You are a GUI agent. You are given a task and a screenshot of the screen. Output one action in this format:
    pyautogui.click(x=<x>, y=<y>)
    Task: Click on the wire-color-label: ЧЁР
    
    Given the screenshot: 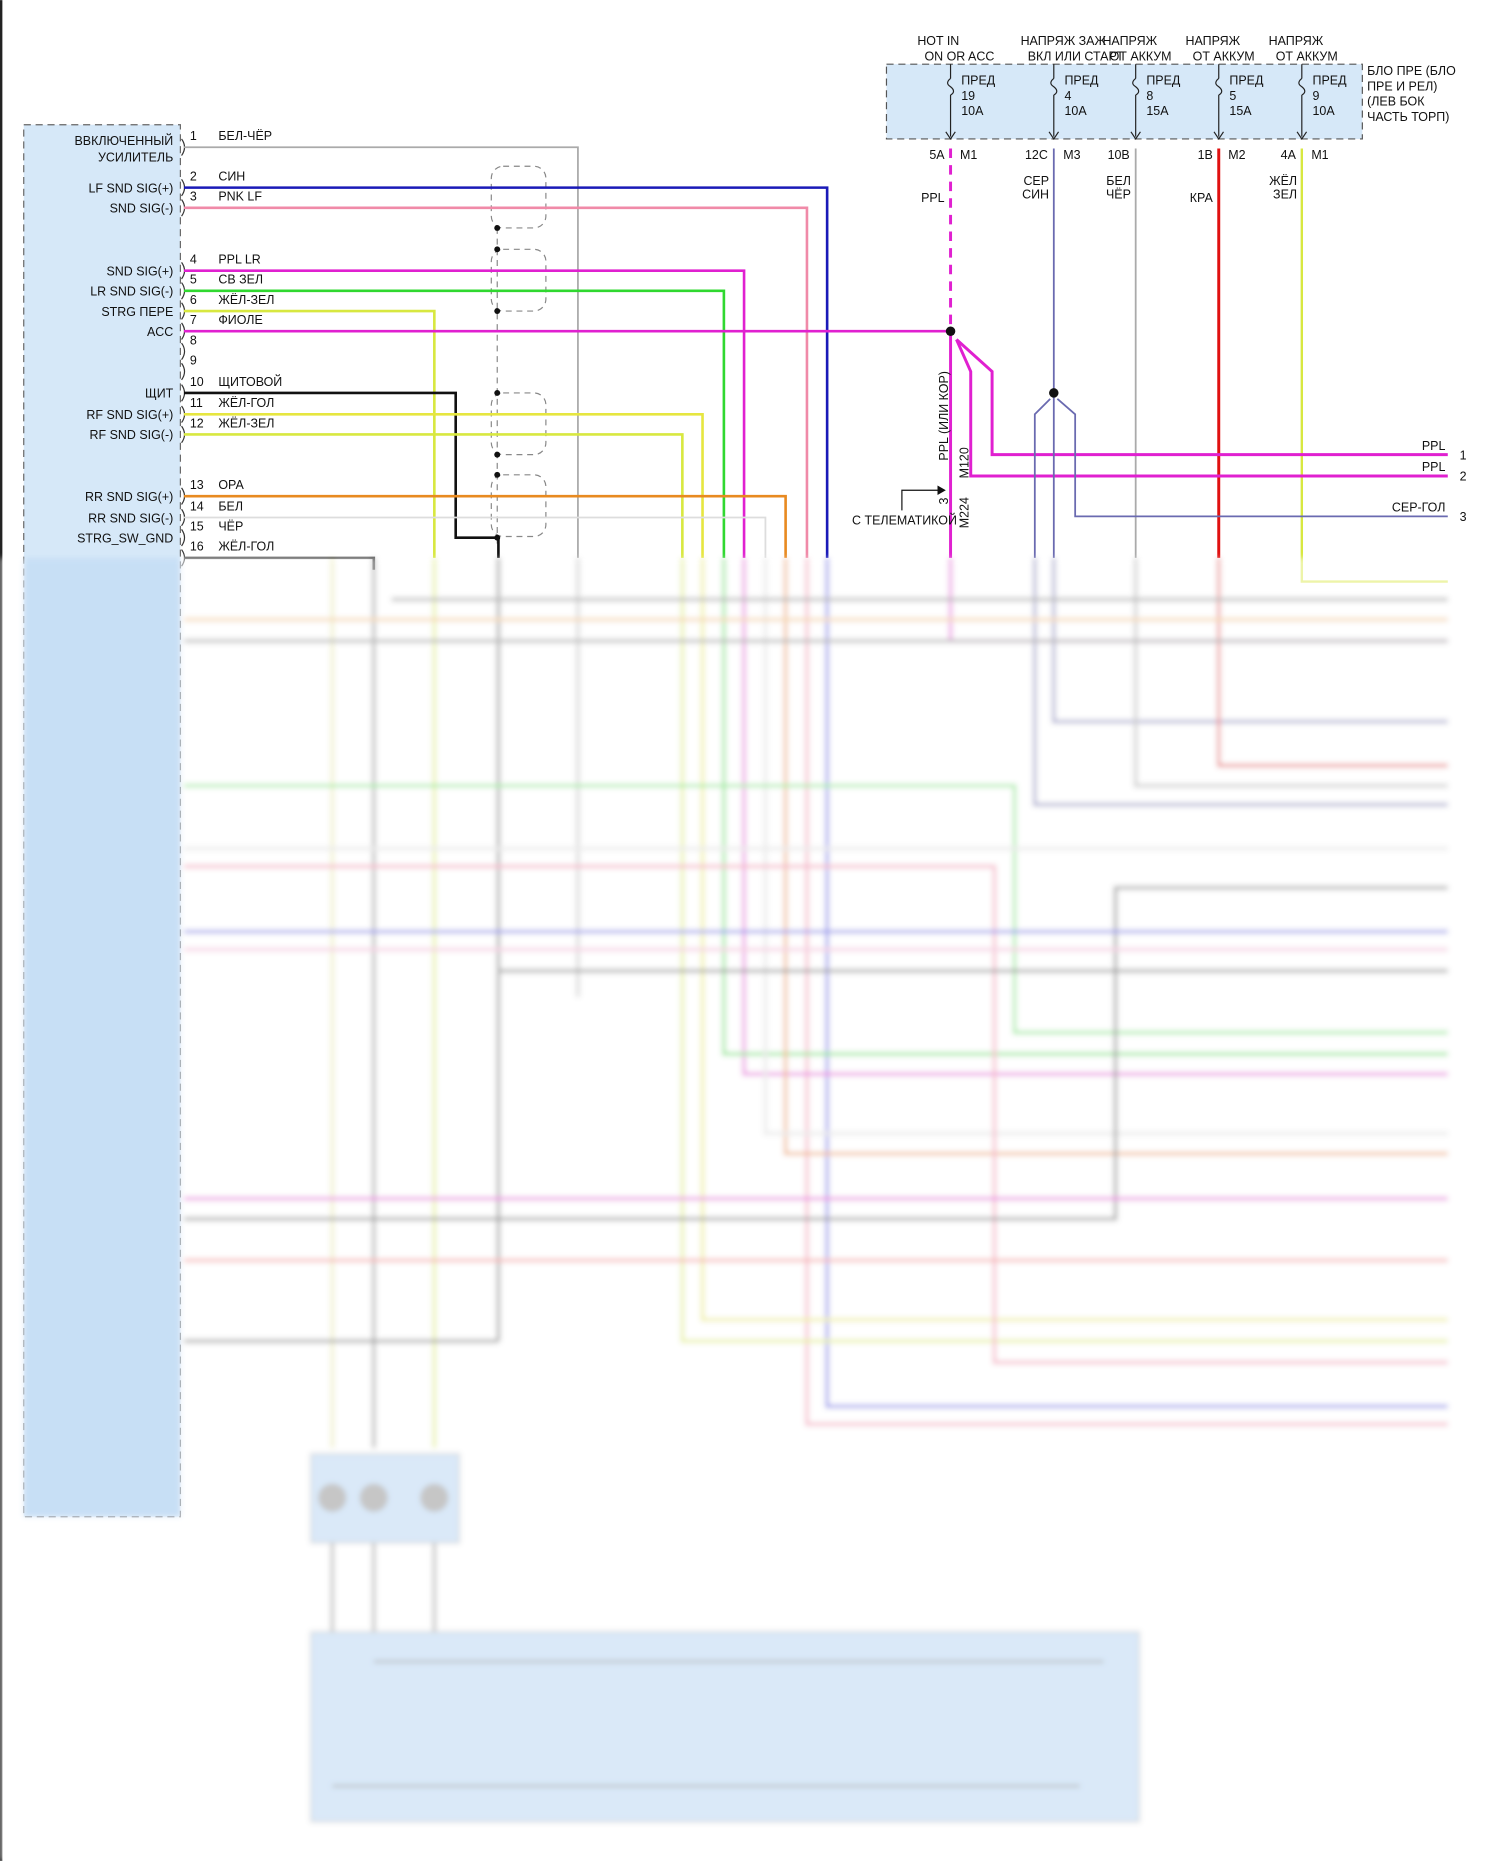 What is the action you would take?
    pyautogui.click(x=230, y=527)
    